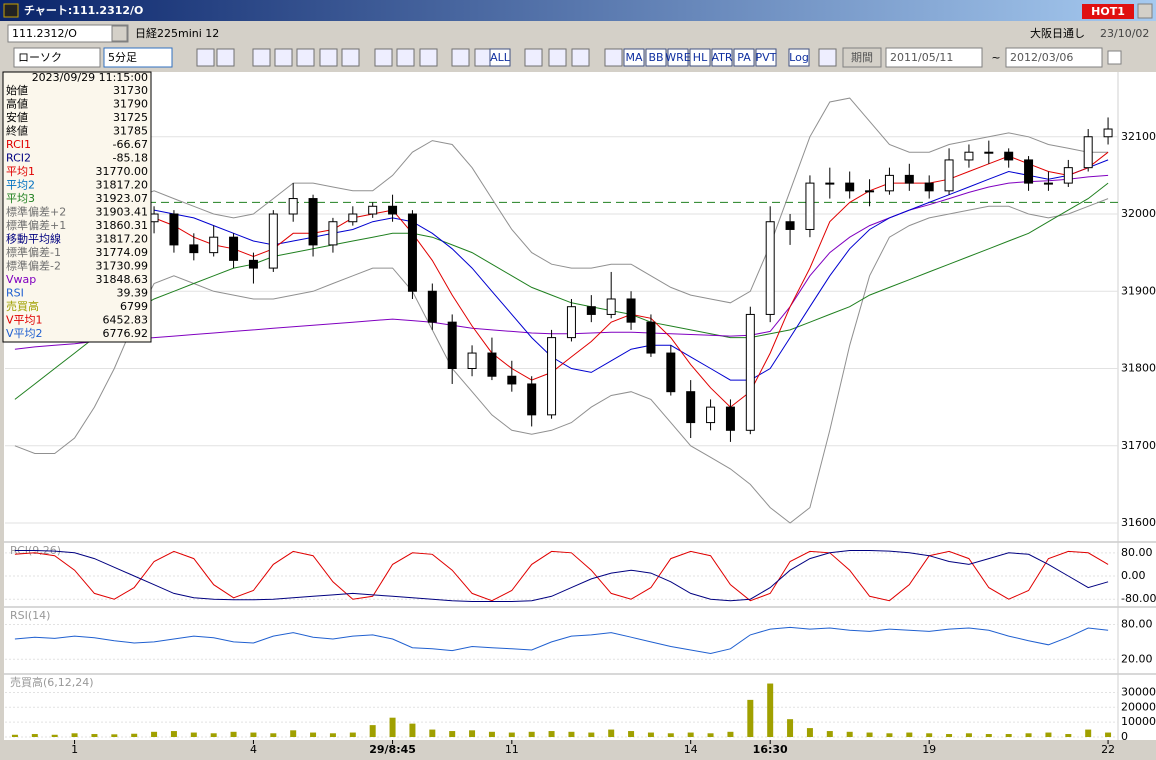 The height and width of the screenshot is (760, 1156). Describe the element at coordinates (17, 117) in the screenshot. I see `info-label: 安値` at that location.